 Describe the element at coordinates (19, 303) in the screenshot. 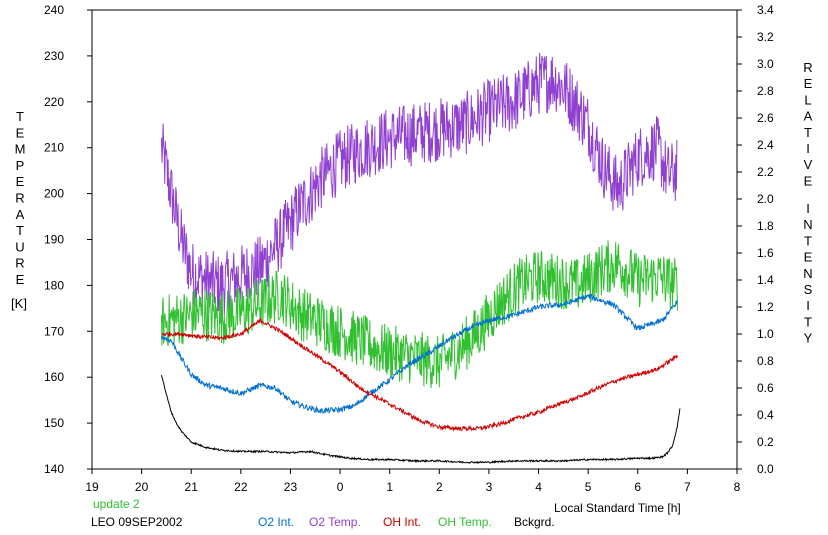

I see `left-axis-unit: [K]` at that location.